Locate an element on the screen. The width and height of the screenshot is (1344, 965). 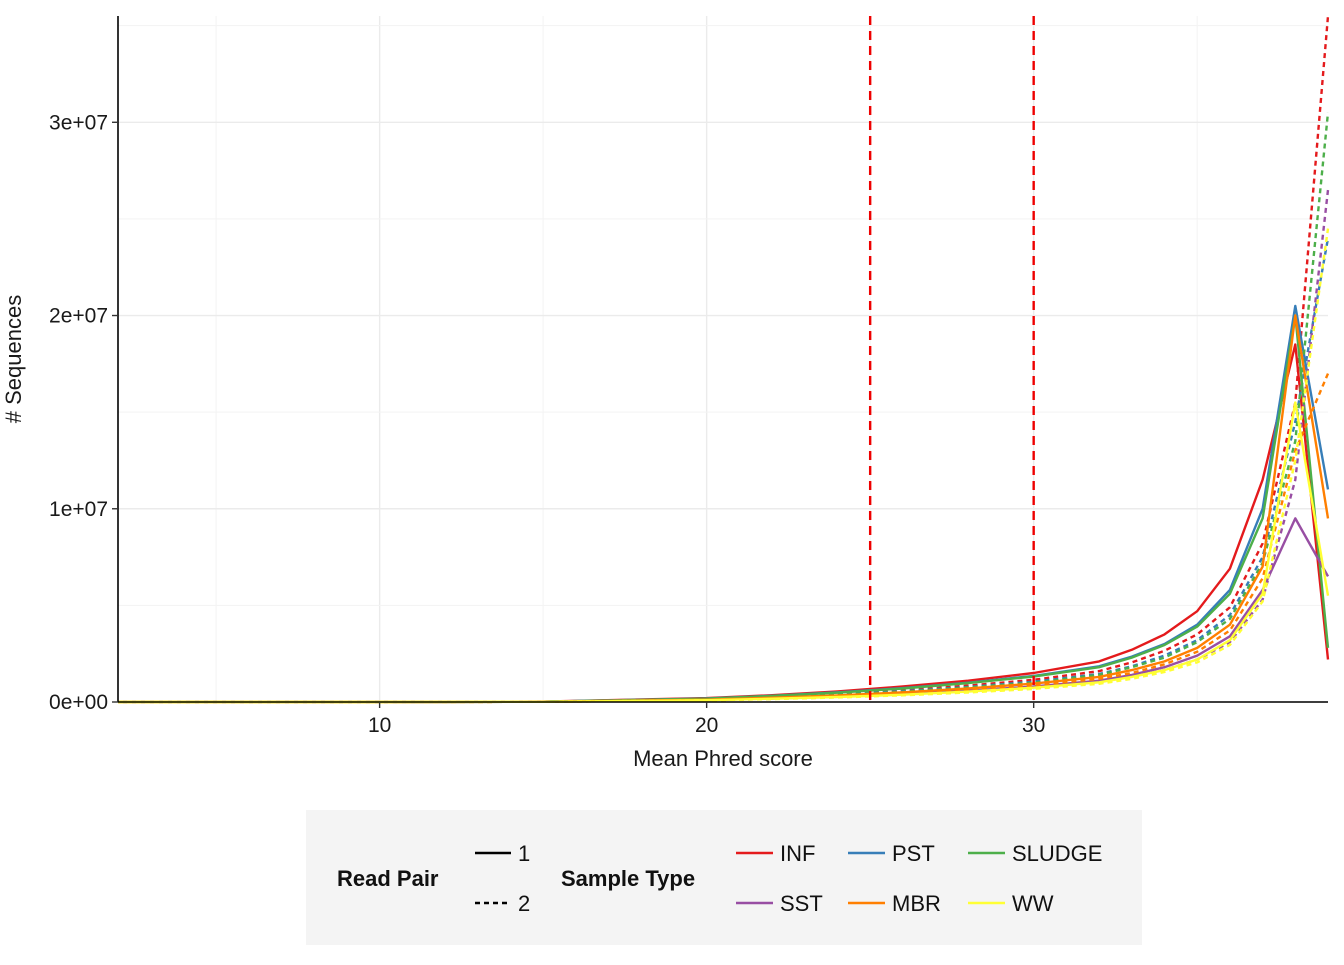
legend-background is located at coordinates (724, 877).